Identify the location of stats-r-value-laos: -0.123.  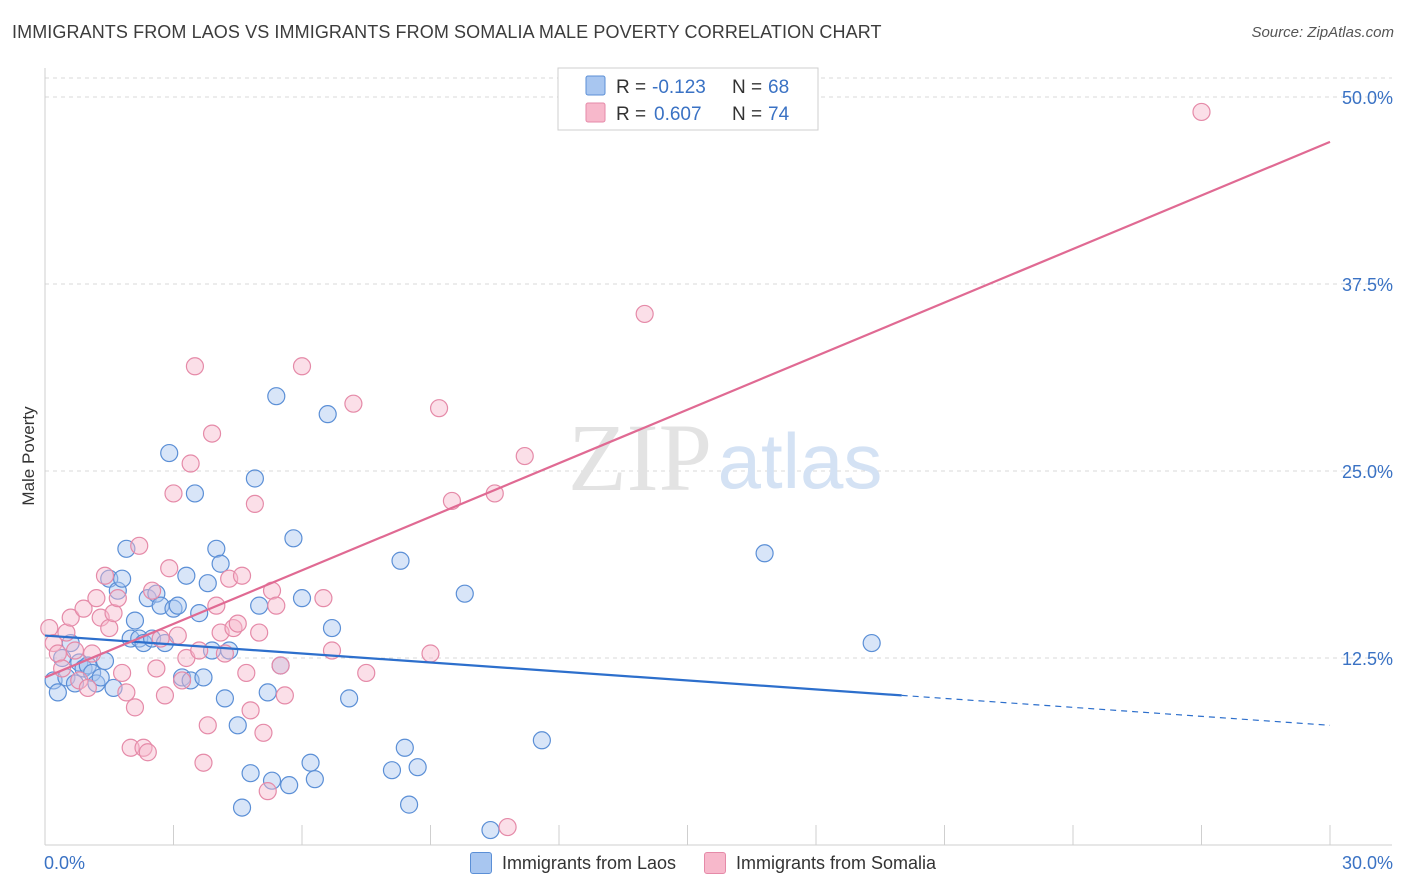
(679, 87).